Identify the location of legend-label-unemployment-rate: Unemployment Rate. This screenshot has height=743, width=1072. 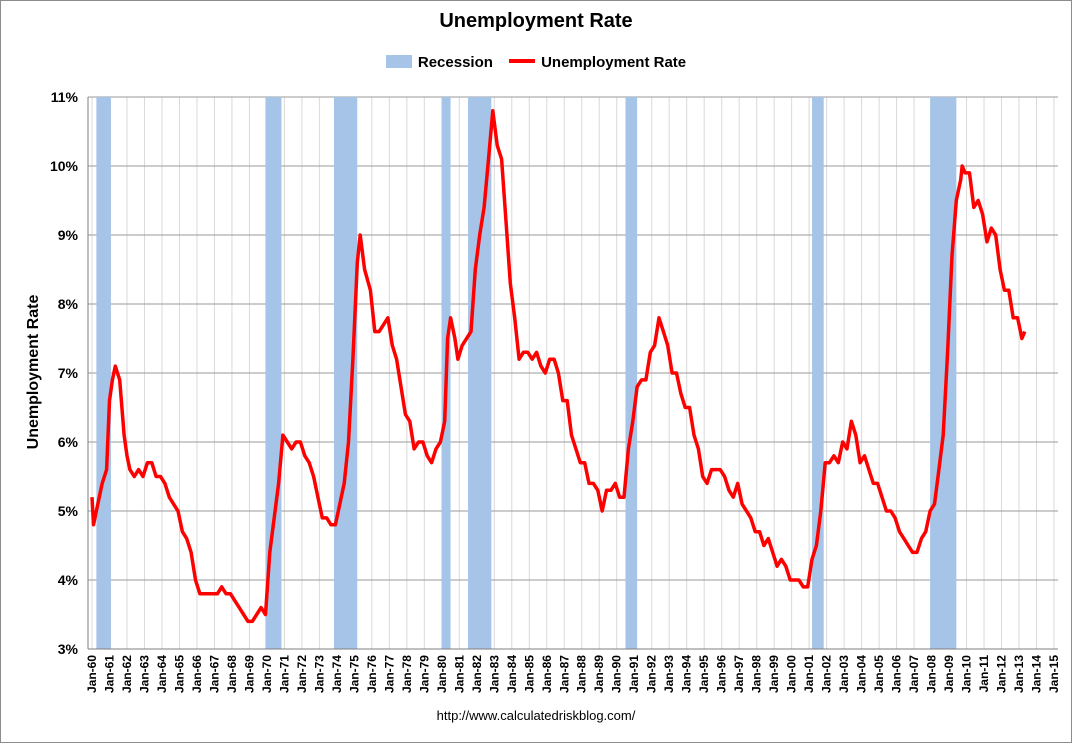
(614, 62).